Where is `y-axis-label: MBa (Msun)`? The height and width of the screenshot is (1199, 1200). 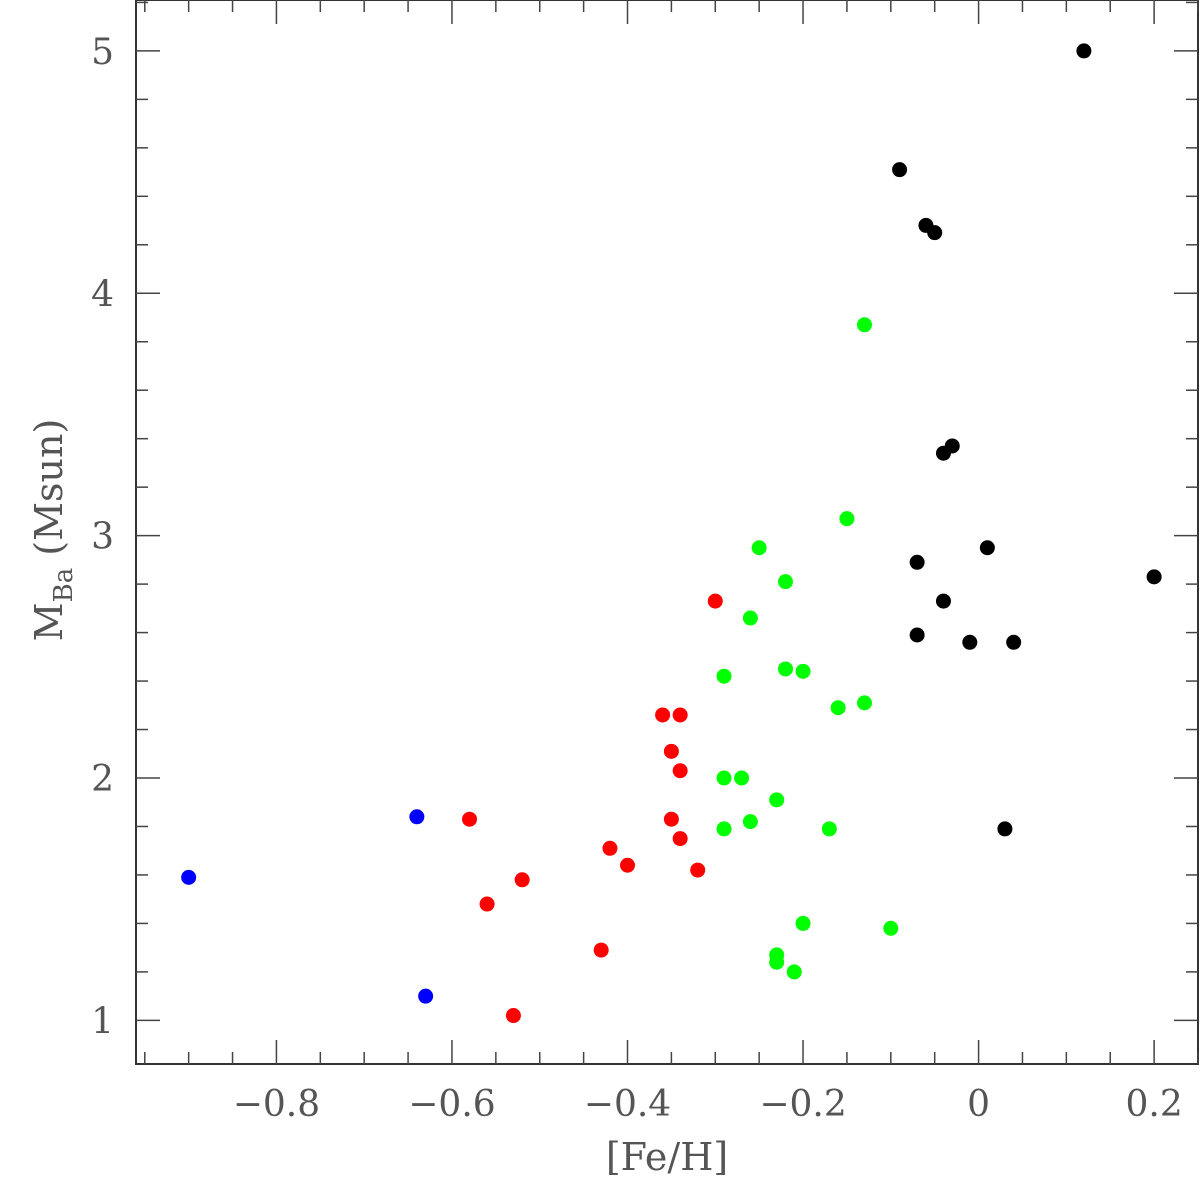
y-axis-label: MBa (Msun) is located at coordinates (53, 530).